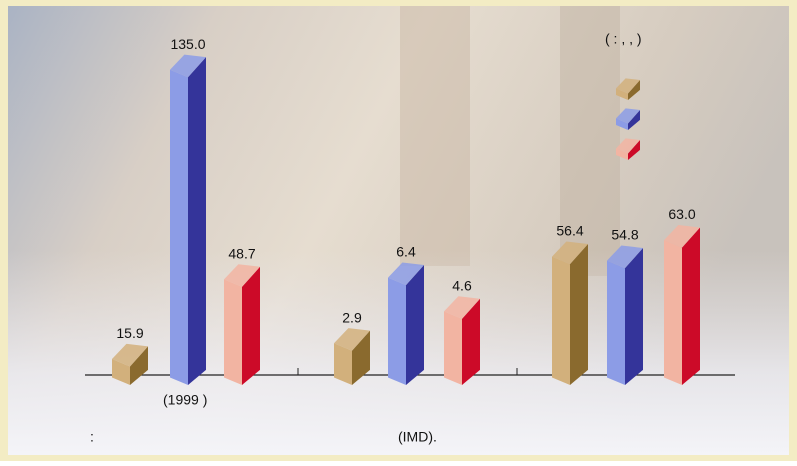 This screenshot has width=797, height=466. I want to click on value-label: 63.0, so click(681, 214).